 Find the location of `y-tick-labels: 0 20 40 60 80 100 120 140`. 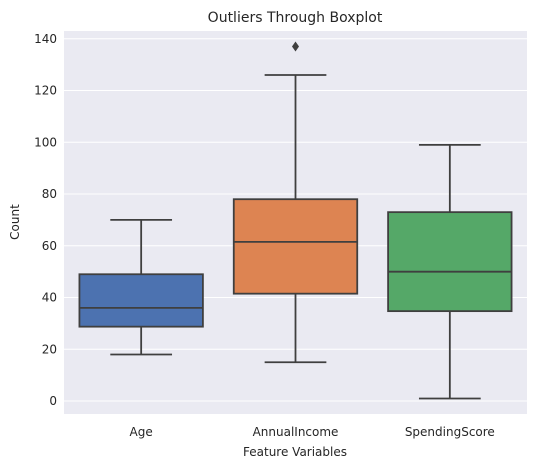

y-tick-labels: 0 20 40 60 80 100 120 140 is located at coordinates (45, 220).